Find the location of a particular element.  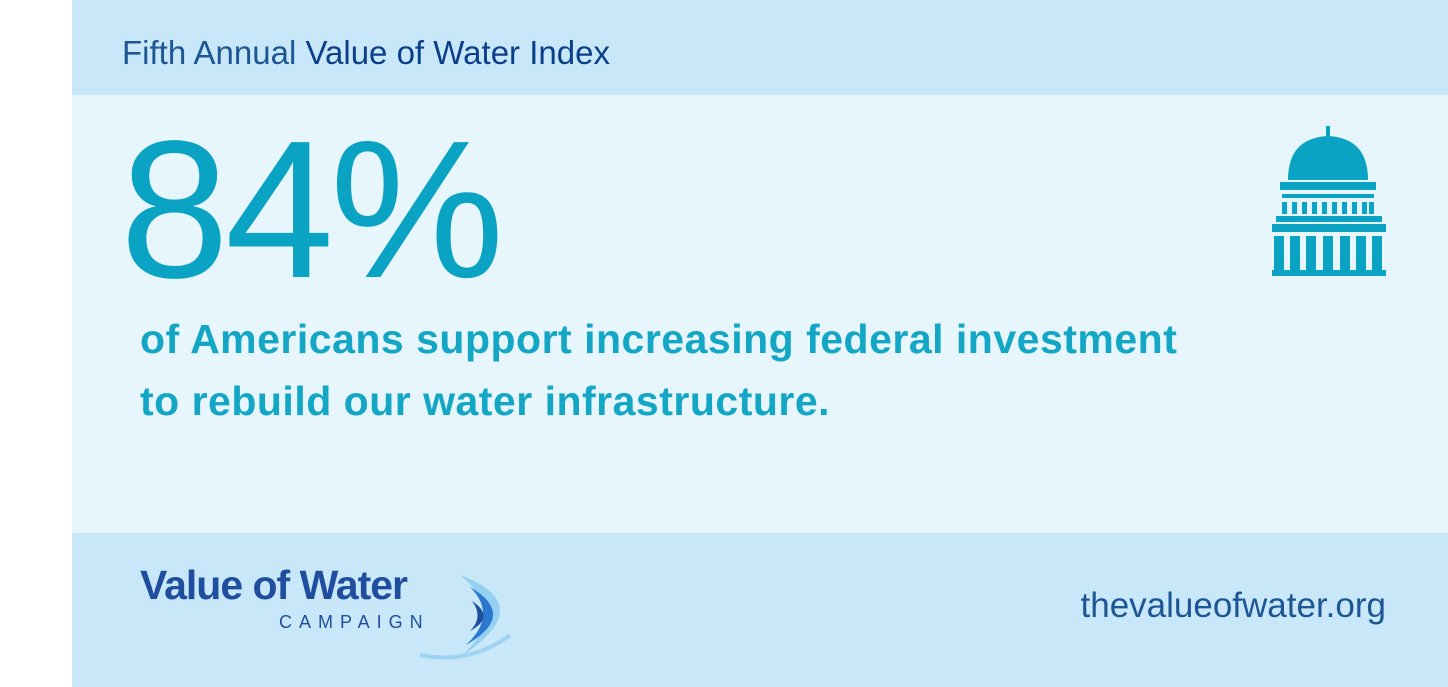

header-title: Value of Water Index is located at coordinates (457, 52).